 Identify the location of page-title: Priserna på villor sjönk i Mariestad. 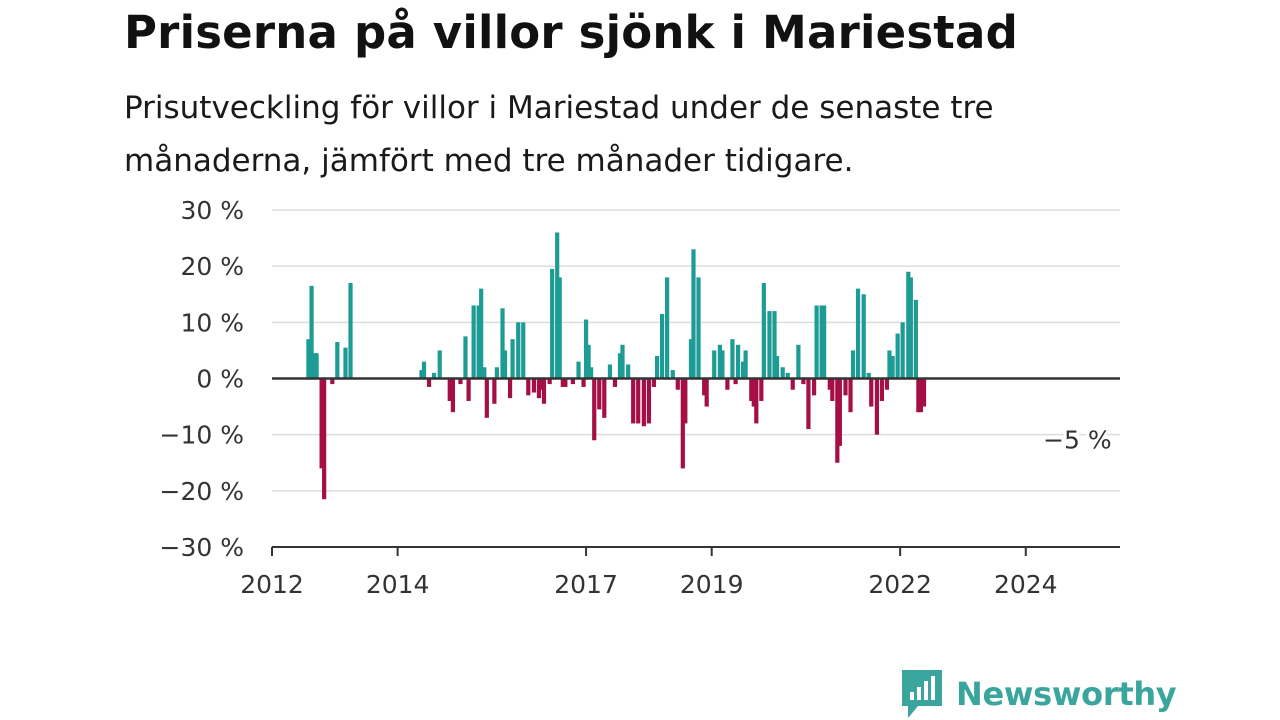
(571, 32).